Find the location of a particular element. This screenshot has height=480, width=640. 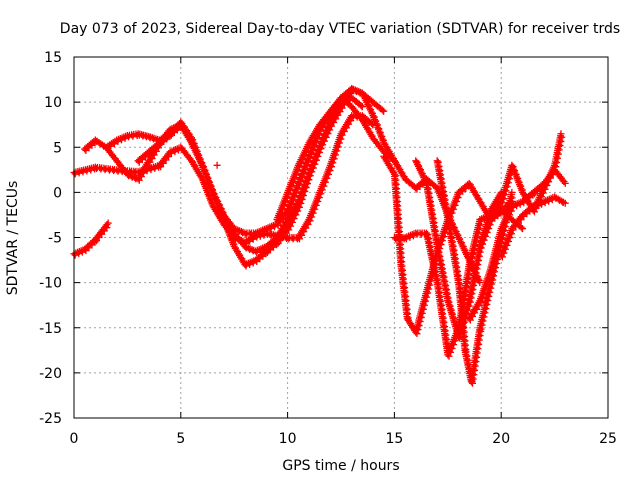

y-tick-label: -20 is located at coordinates (50, 374).